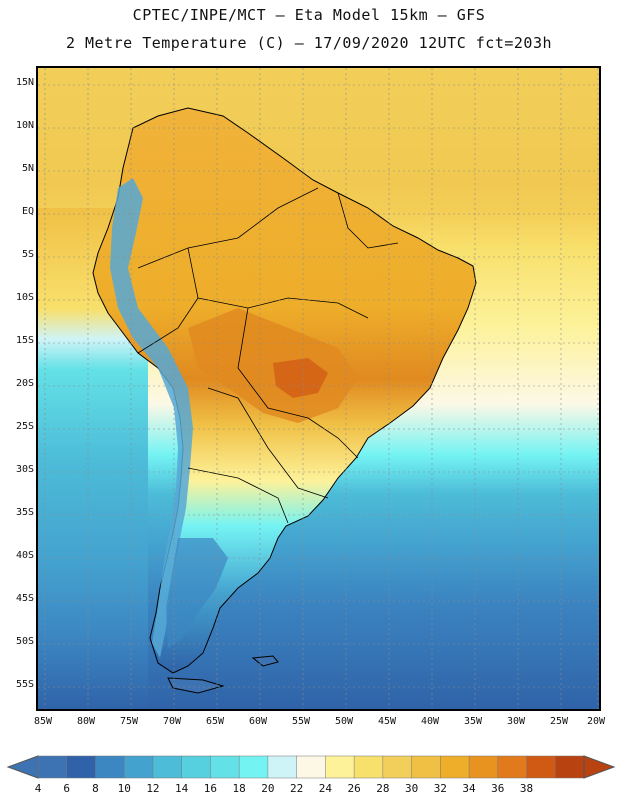  Describe the element at coordinates (124, 788) in the screenshot. I see `colorbar-level-label: 10` at that location.